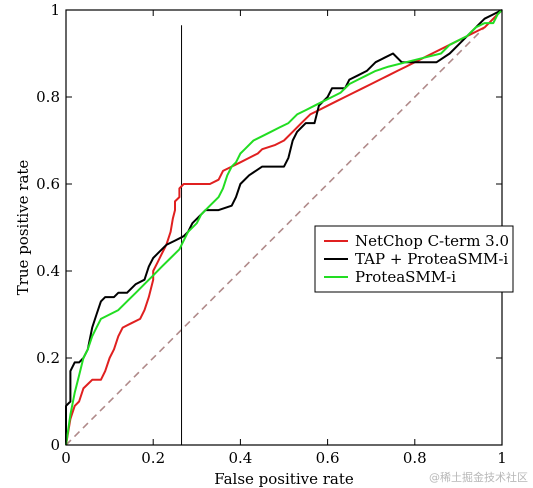 The width and height of the screenshot is (533, 488). What do you see at coordinates (66, 458) in the screenshot?
I see `x-tick-label: 0` at bounding box center [66, 458].